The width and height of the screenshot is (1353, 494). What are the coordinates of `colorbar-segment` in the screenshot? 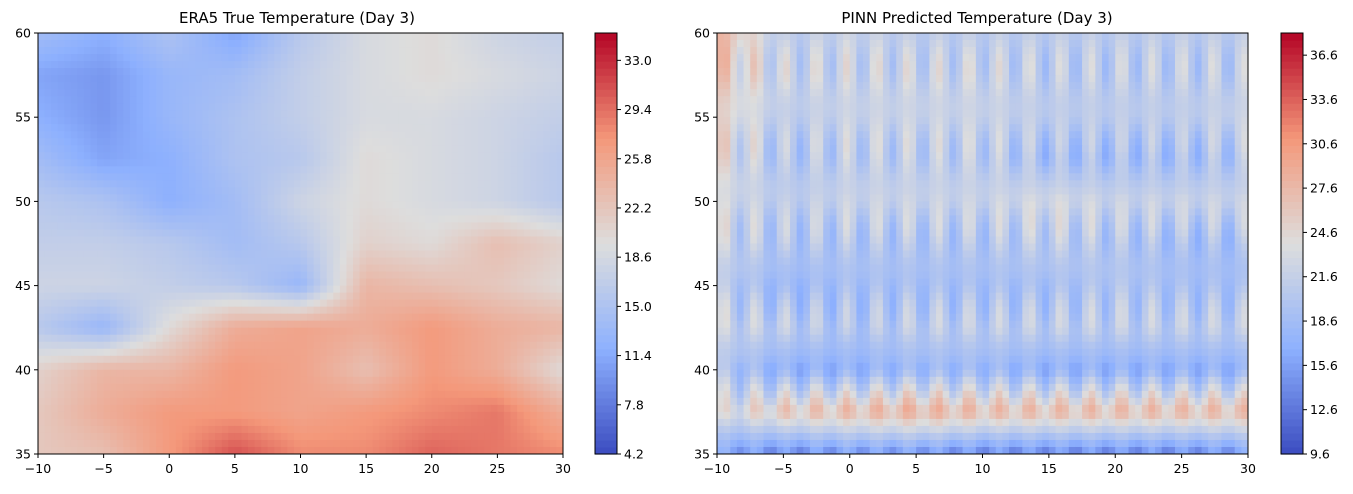 It's located at (606, 451).